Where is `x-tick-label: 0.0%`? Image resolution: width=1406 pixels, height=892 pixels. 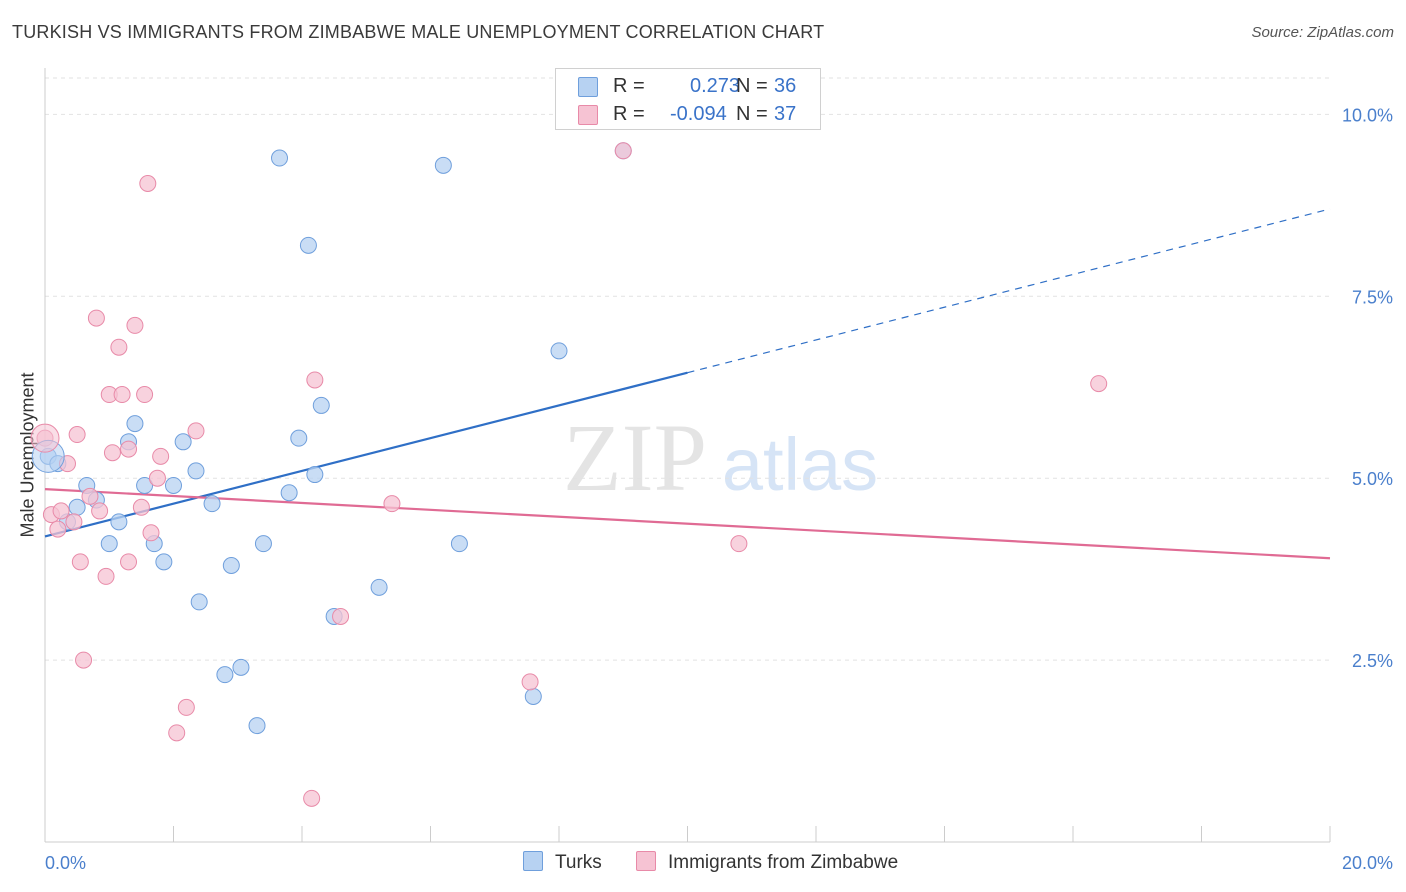 x-tick-label: 0.0% is located at coordinates (65, 863).